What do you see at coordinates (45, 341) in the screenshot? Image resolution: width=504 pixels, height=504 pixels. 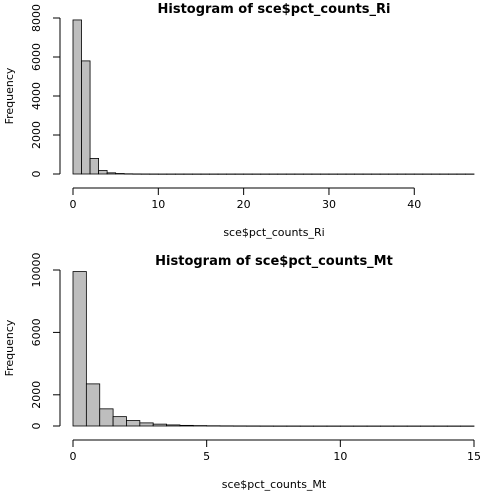 I see `y-axis: 0 2000 6000 10000` at bounding box center [45, 341].